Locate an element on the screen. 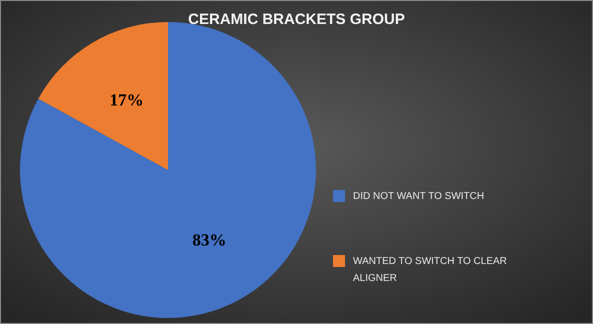 The width and height of the screenshot is (593, 324). chart-title: CERAMIC BRACKETS GROUP is located at coordinates (296, 19).